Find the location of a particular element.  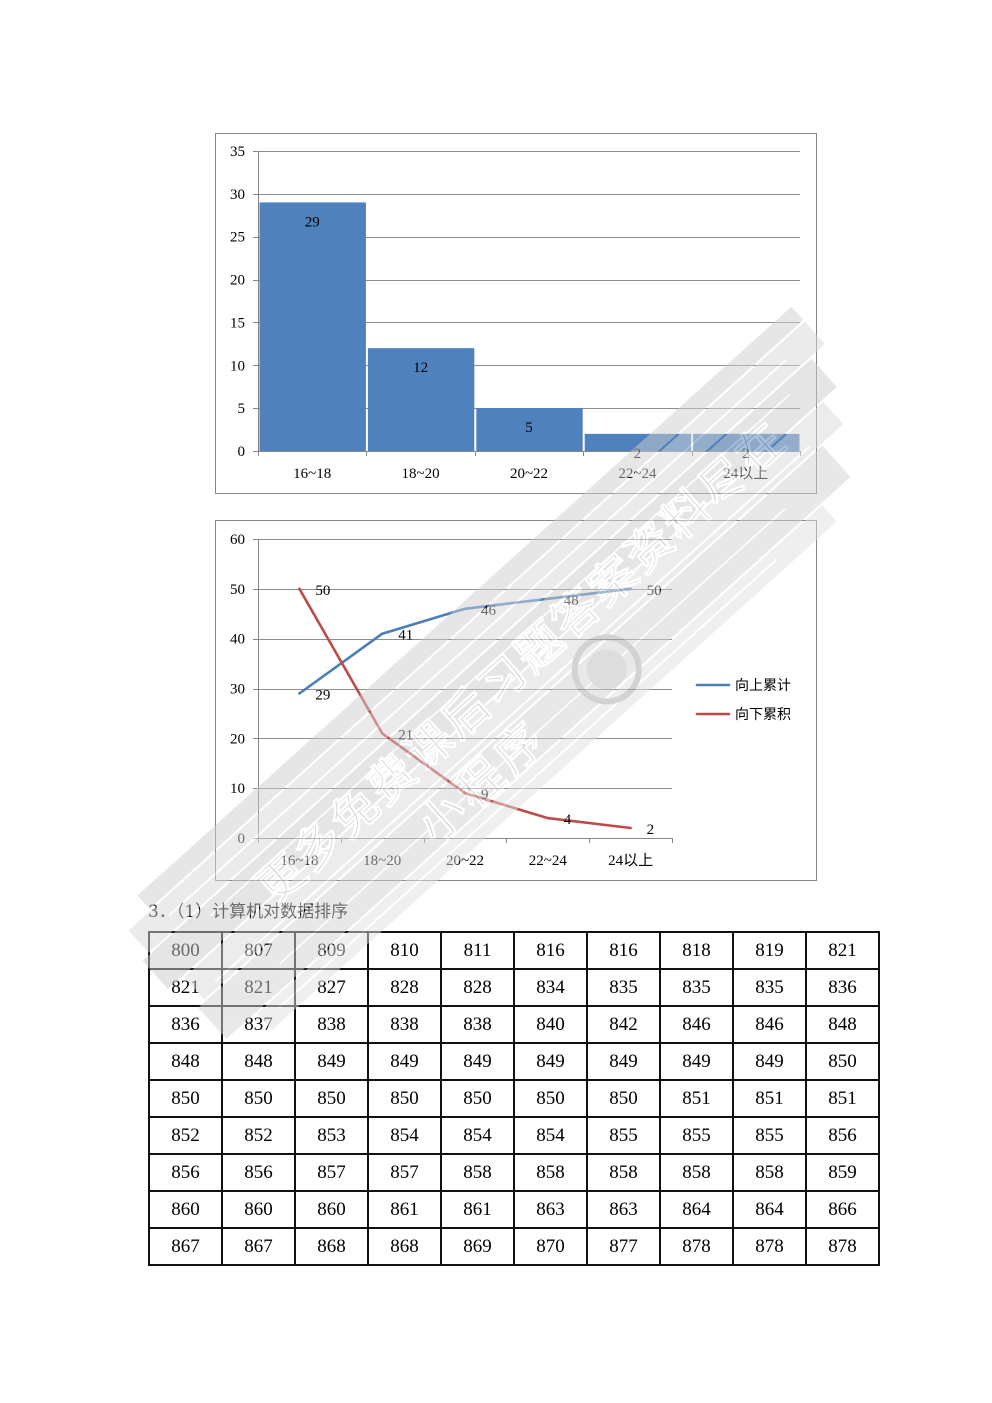

legend-label: 向下累积 is located at coordinates (763, 715).